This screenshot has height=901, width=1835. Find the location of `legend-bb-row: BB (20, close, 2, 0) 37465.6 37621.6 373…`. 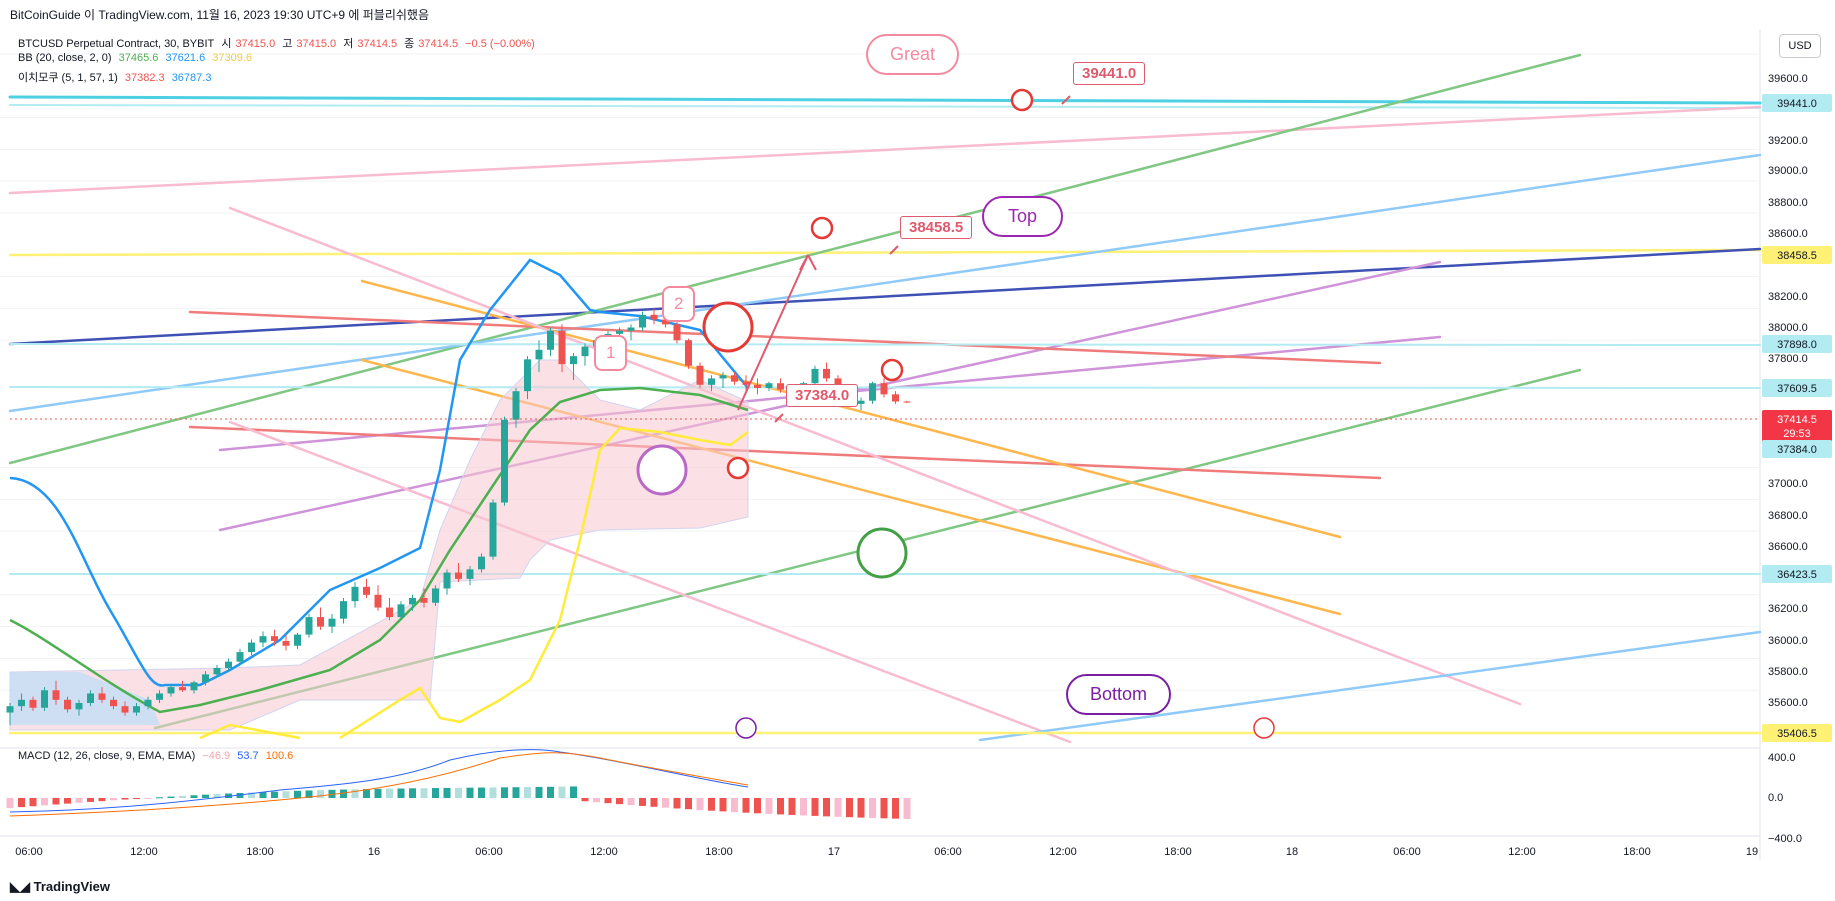

legend-bb-row: BB (20, close, 2, 0) 37465.6 37621.6 373… is located at coordinates (137, 58).